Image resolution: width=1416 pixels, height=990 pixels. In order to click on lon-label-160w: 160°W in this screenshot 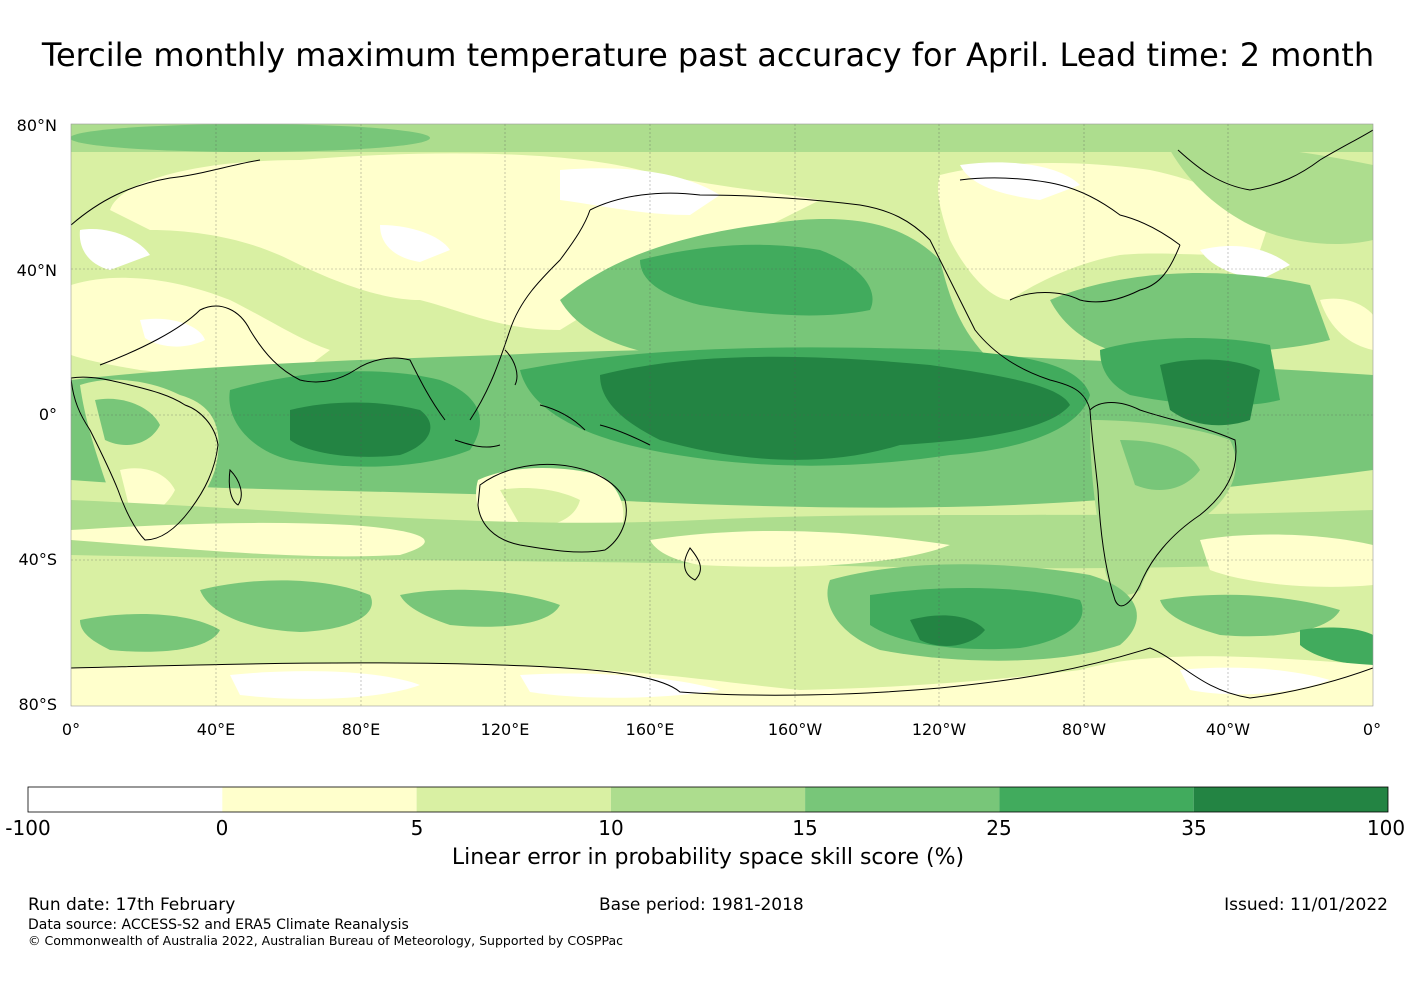, I will do `click(795, 729)`.